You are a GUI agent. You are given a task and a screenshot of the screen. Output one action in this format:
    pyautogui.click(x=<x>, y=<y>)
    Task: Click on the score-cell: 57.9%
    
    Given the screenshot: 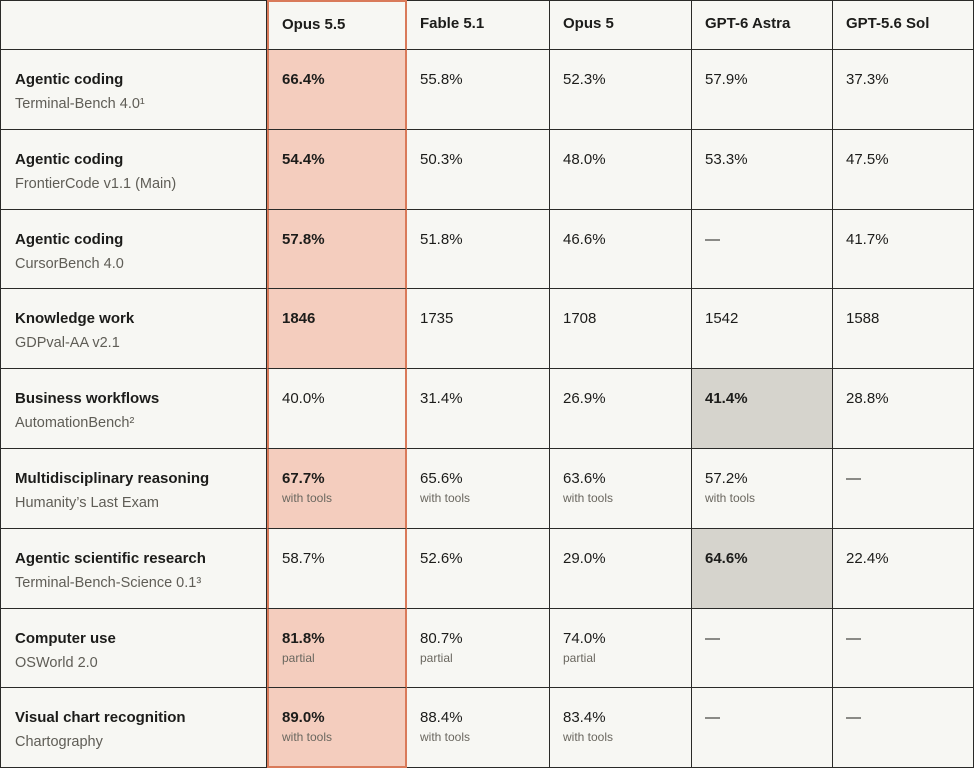 What is the action you would take?
    pyautogui.click(x=762, y=90)
    